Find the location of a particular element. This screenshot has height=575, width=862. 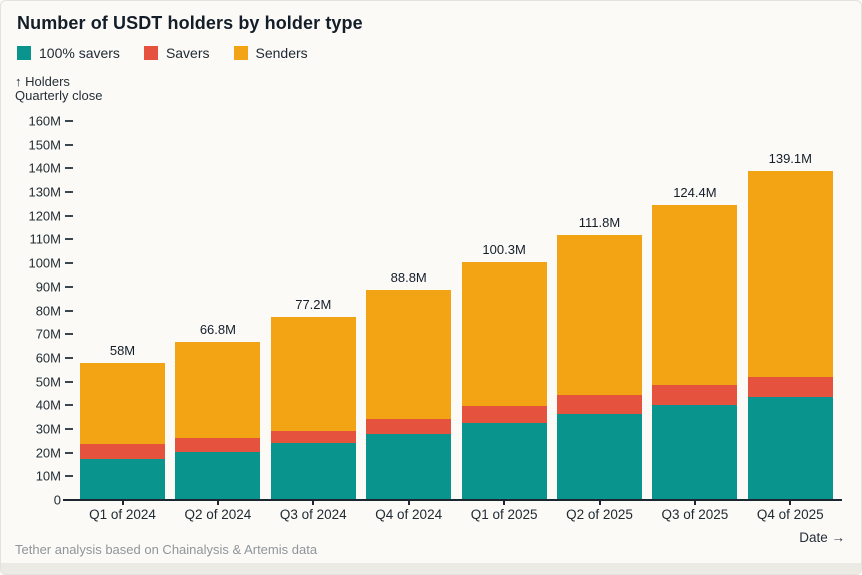

bar-total-label: 100.3M is located at coordinates (504, 250).